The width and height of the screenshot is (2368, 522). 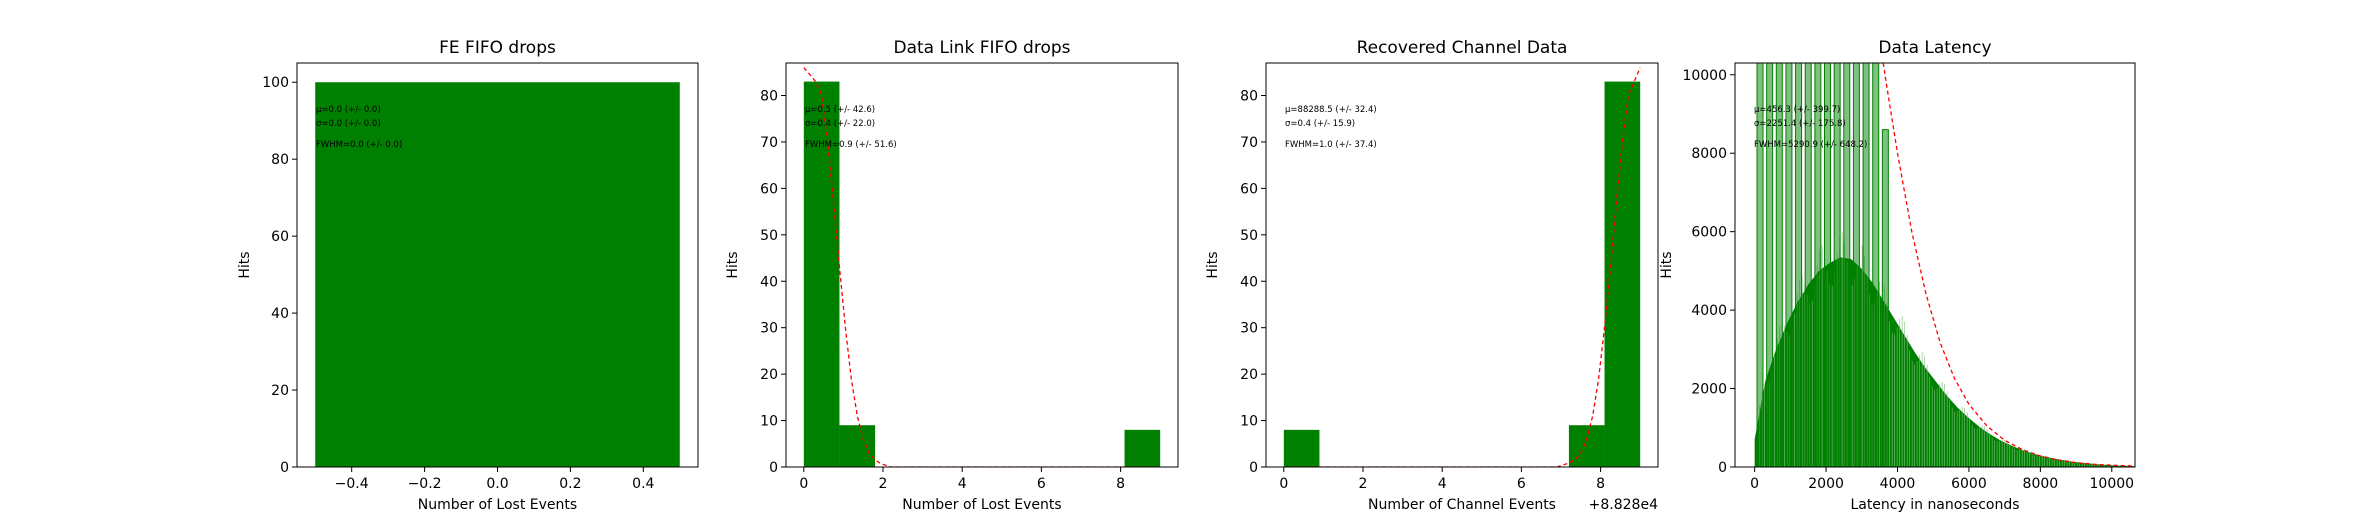 I want to click on fit-annotation-3: FWHM=5290.9 (+/- 648.2), so click(x=1810, y=145).